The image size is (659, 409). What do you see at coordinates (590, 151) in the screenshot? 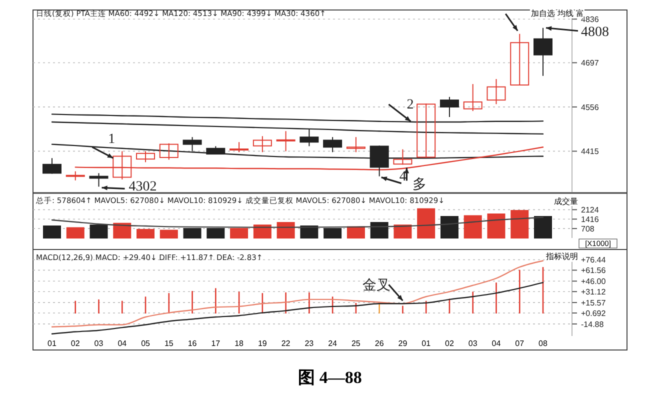
I see `y-tick-label: 4415` at bounding box center [590, 151].